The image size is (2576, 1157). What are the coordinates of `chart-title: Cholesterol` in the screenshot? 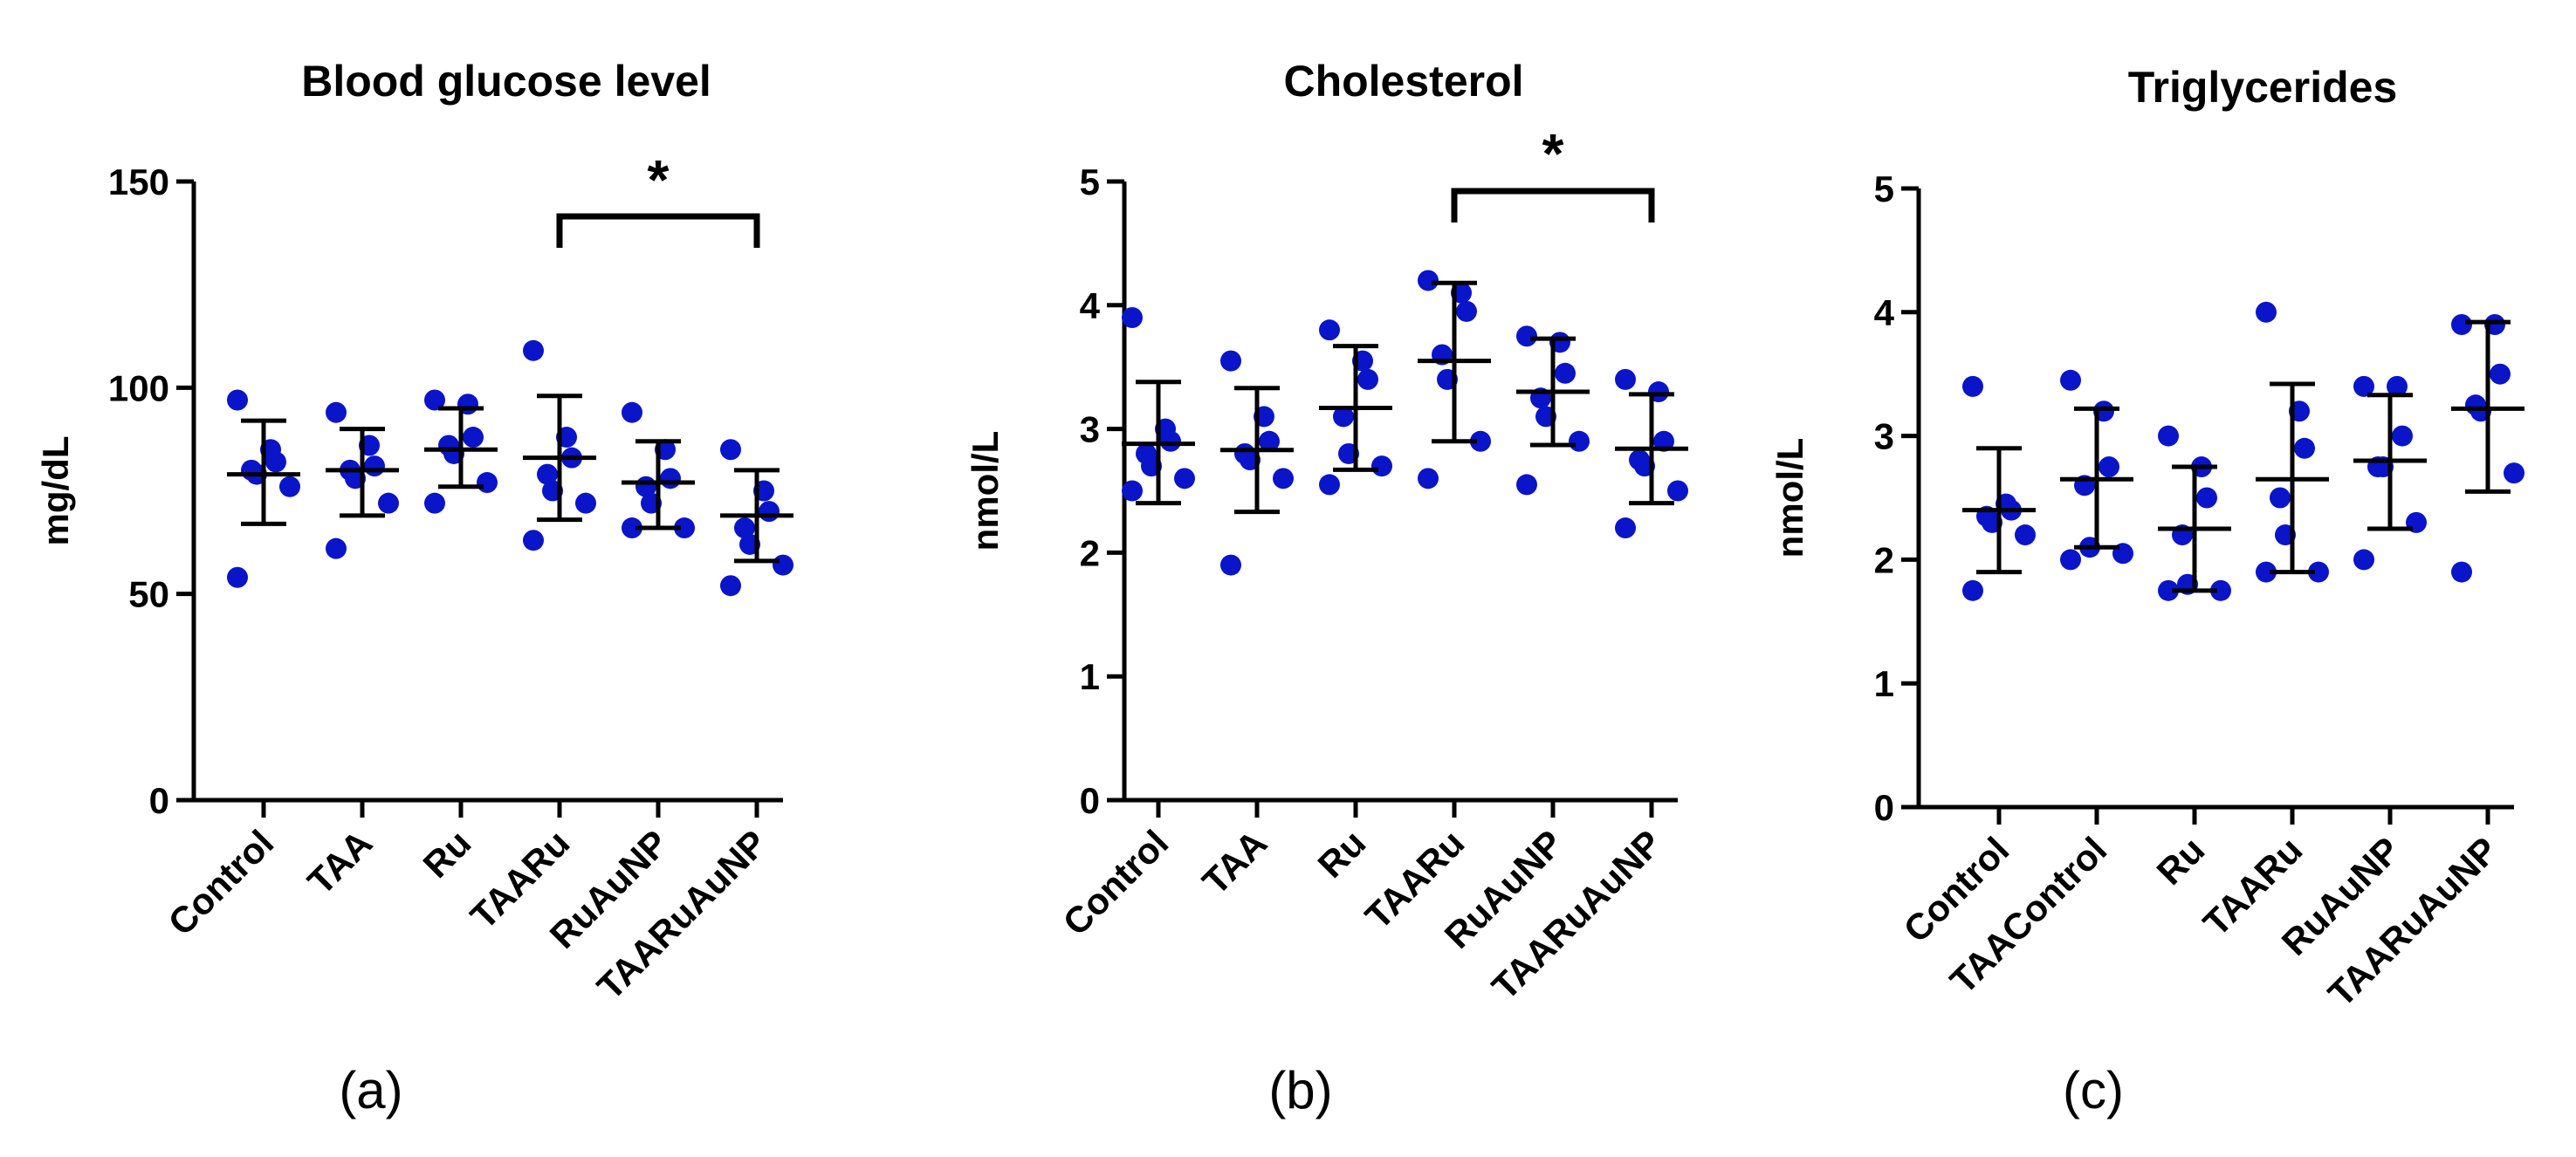 It's located at (1403, 81).